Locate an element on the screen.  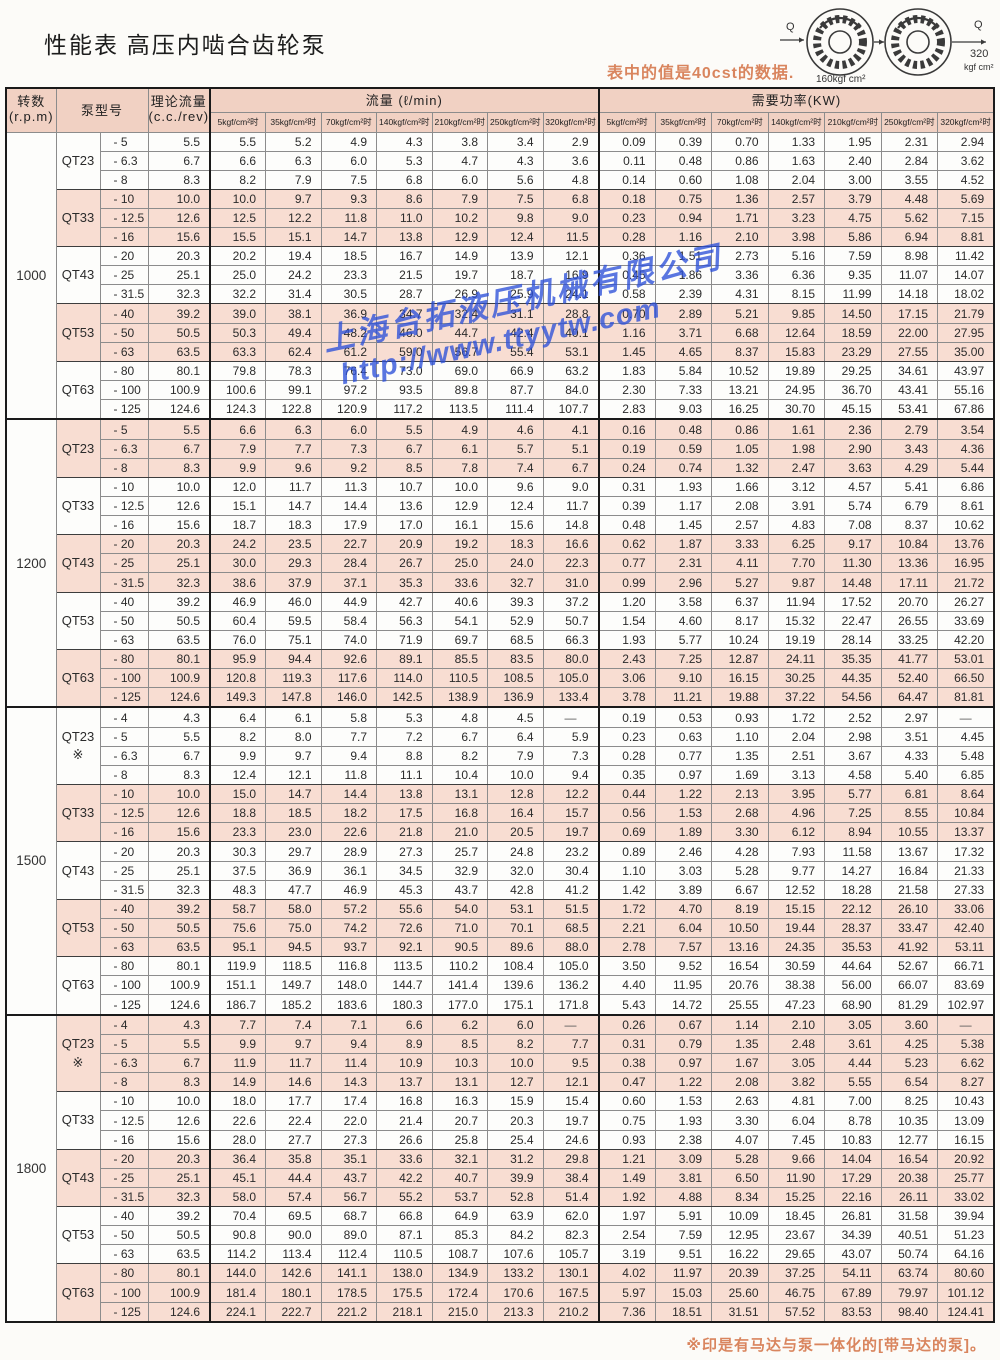
flow-value-cell: 6.2 is located at coordinates (460, 1025).